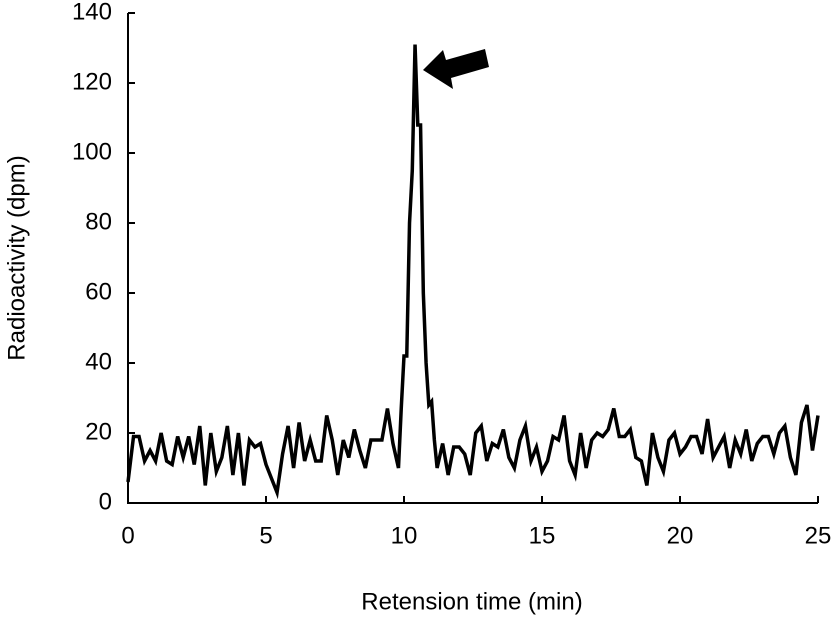 This screenshot has height=621, width=833. Describe the element at coordinates (98, 291) in the screenshot. I see `y-tick-label: 60` at that location.